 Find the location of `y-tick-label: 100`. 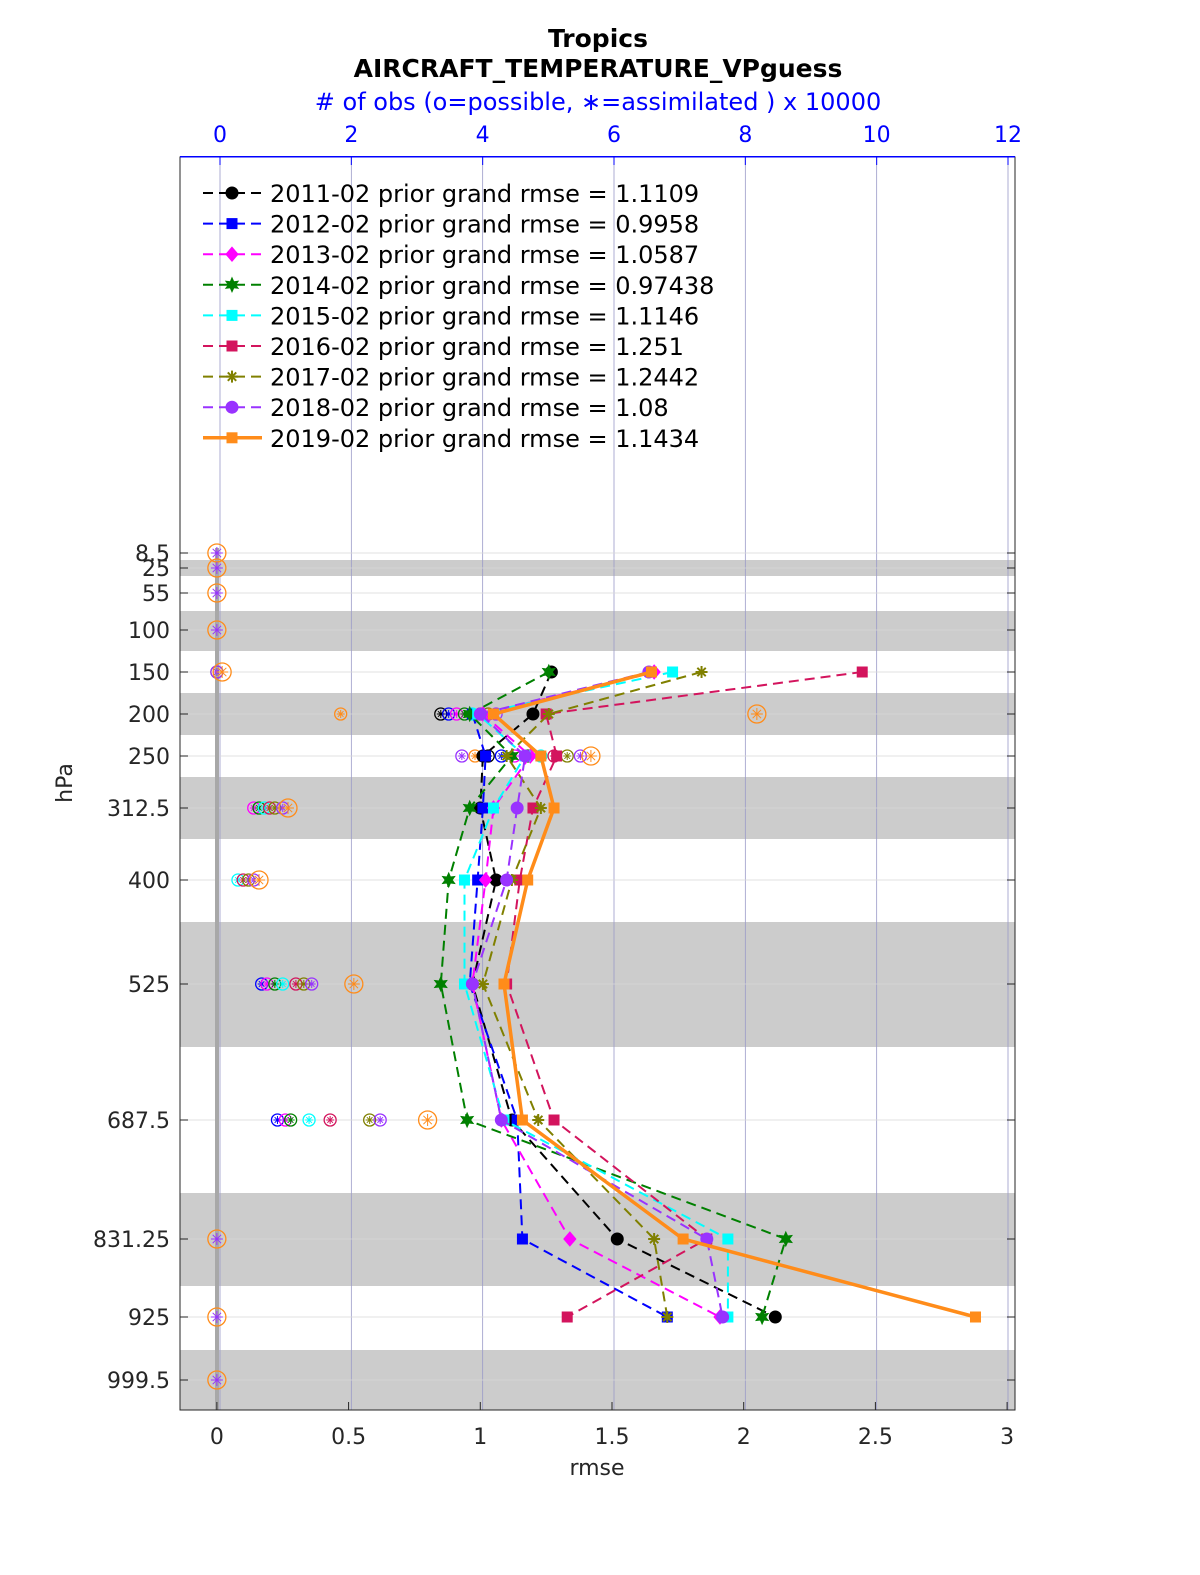

y-tick-label: 100 is located at coordinates (149, 631).